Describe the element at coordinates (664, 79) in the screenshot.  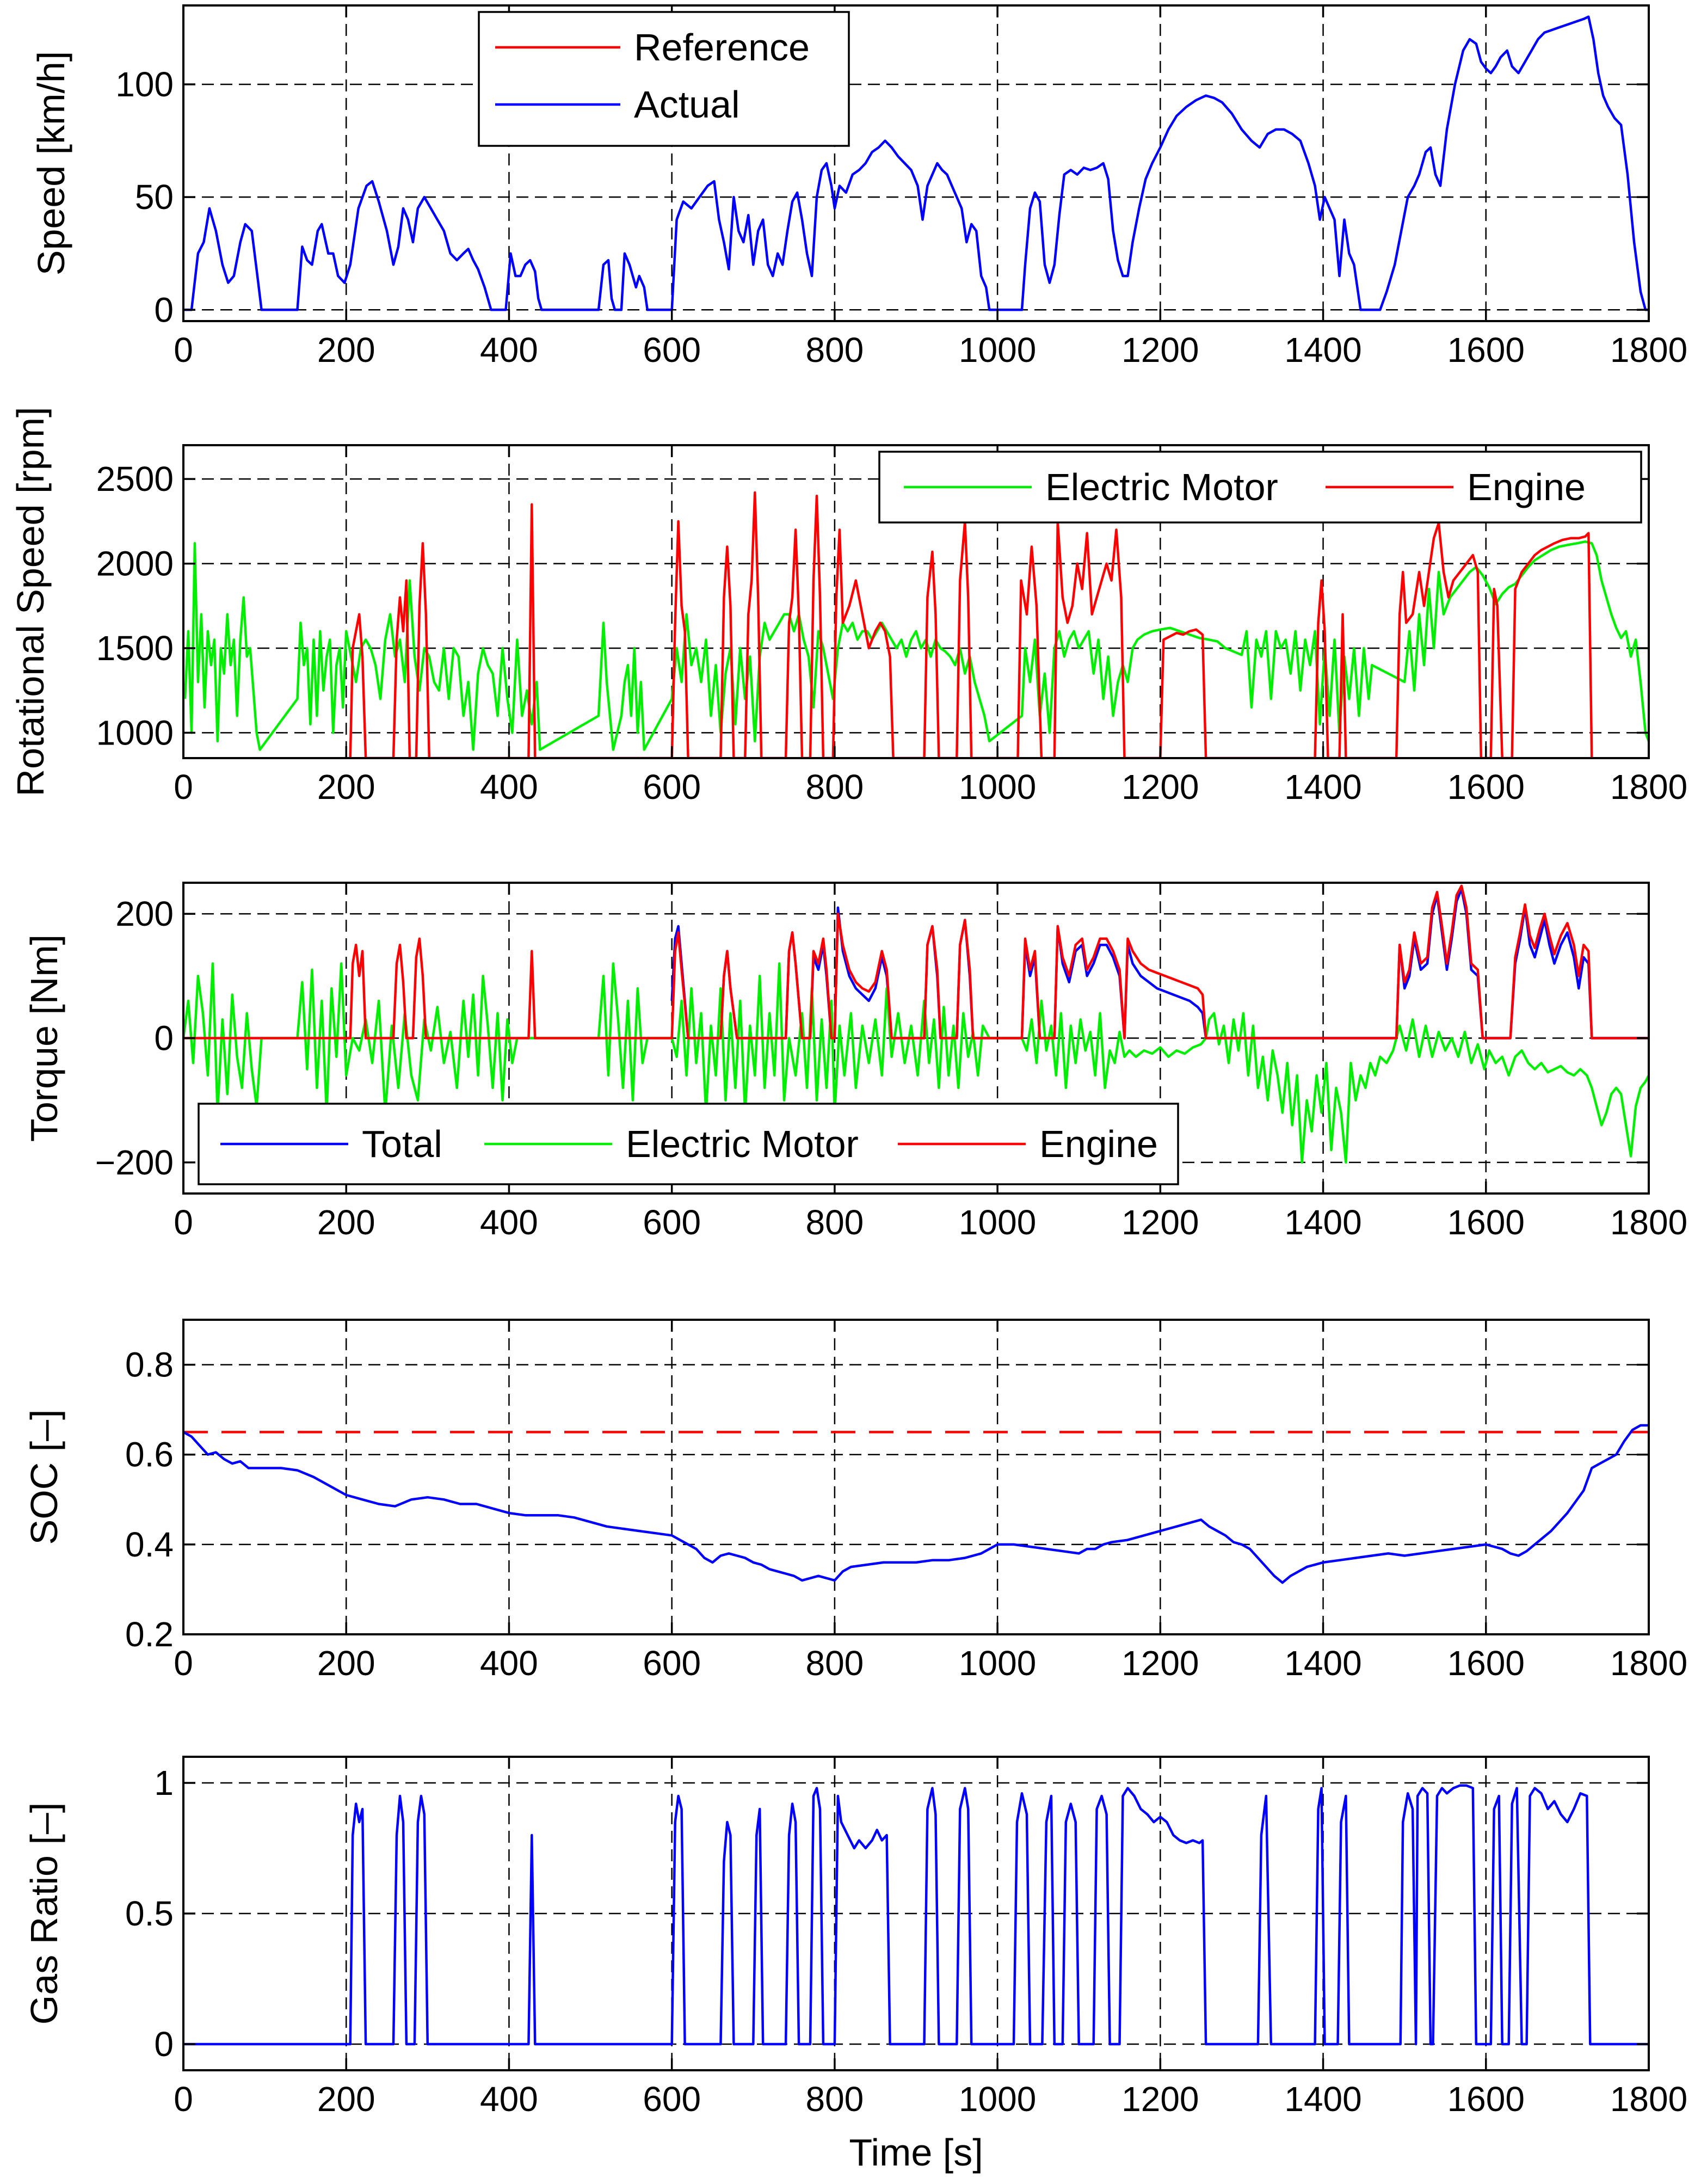
I see `speed-legend: Reference Actual` at that location.